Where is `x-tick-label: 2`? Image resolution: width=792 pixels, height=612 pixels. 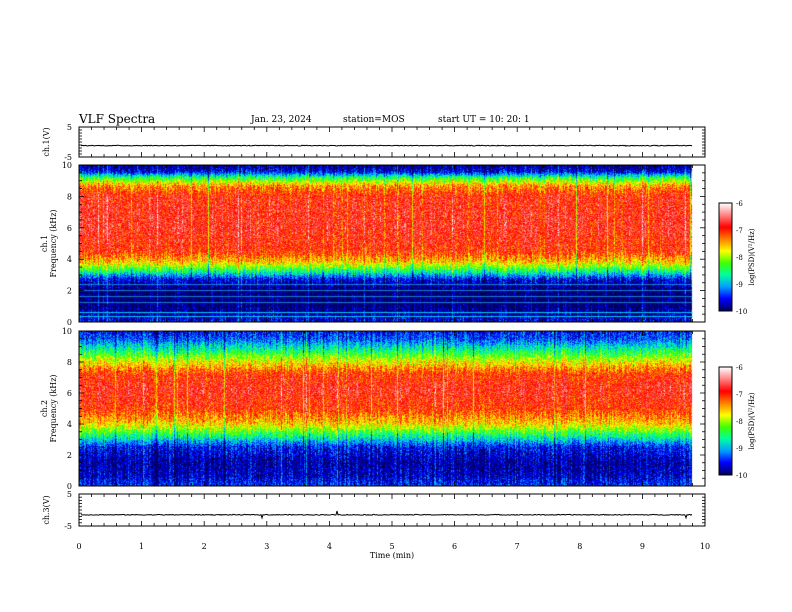 x-tick-label: 2 is located at coordinates (204, 546).